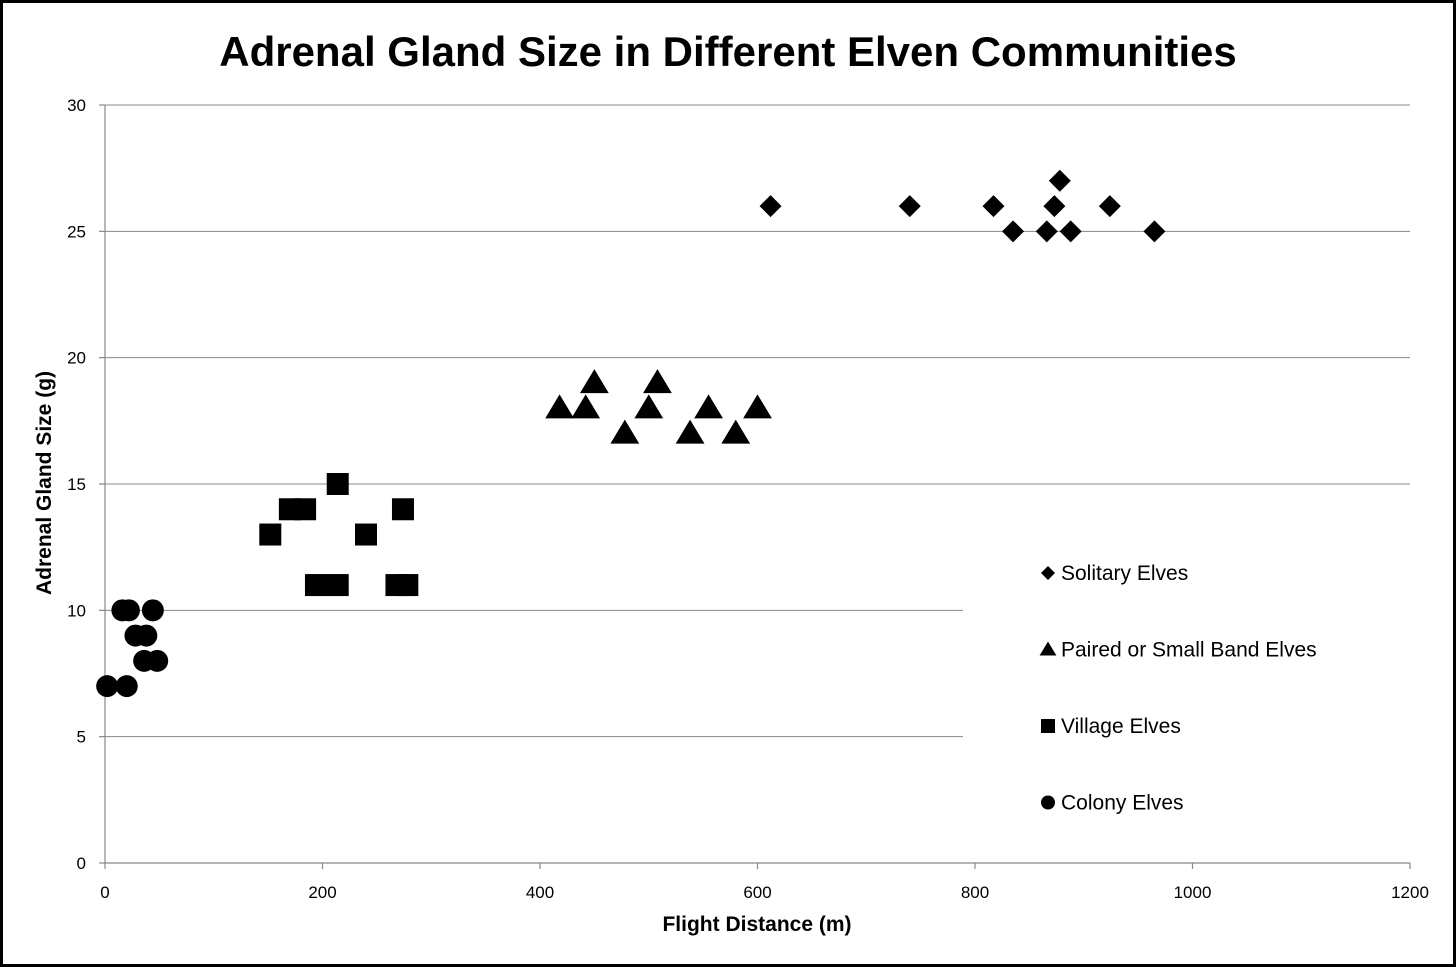 Image resolution: width=1456 pixels, height=967 pixels. I want to click on legend-marker-circle, so click(1048, 802).